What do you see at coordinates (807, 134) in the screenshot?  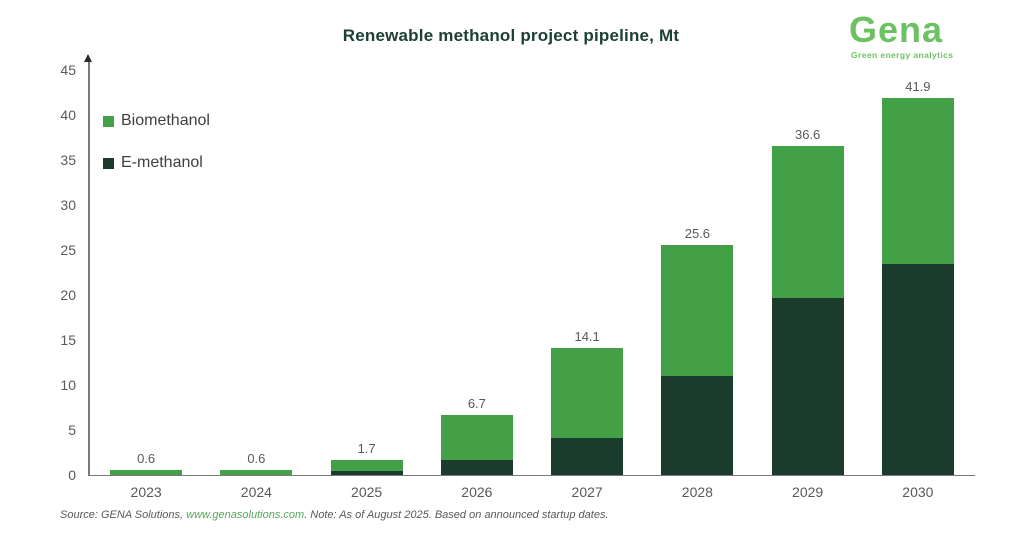 I see `bar-total-label: 36.6` at bounding box center [807, 134].